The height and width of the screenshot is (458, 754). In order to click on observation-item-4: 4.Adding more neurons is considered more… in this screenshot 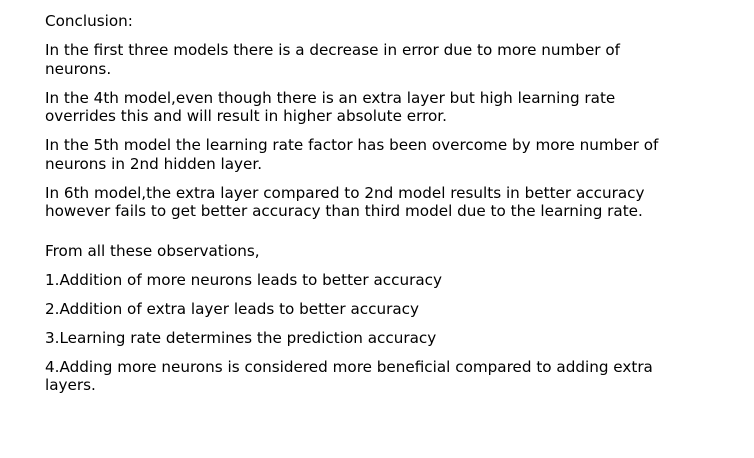, I will do `click(349, 376)`.